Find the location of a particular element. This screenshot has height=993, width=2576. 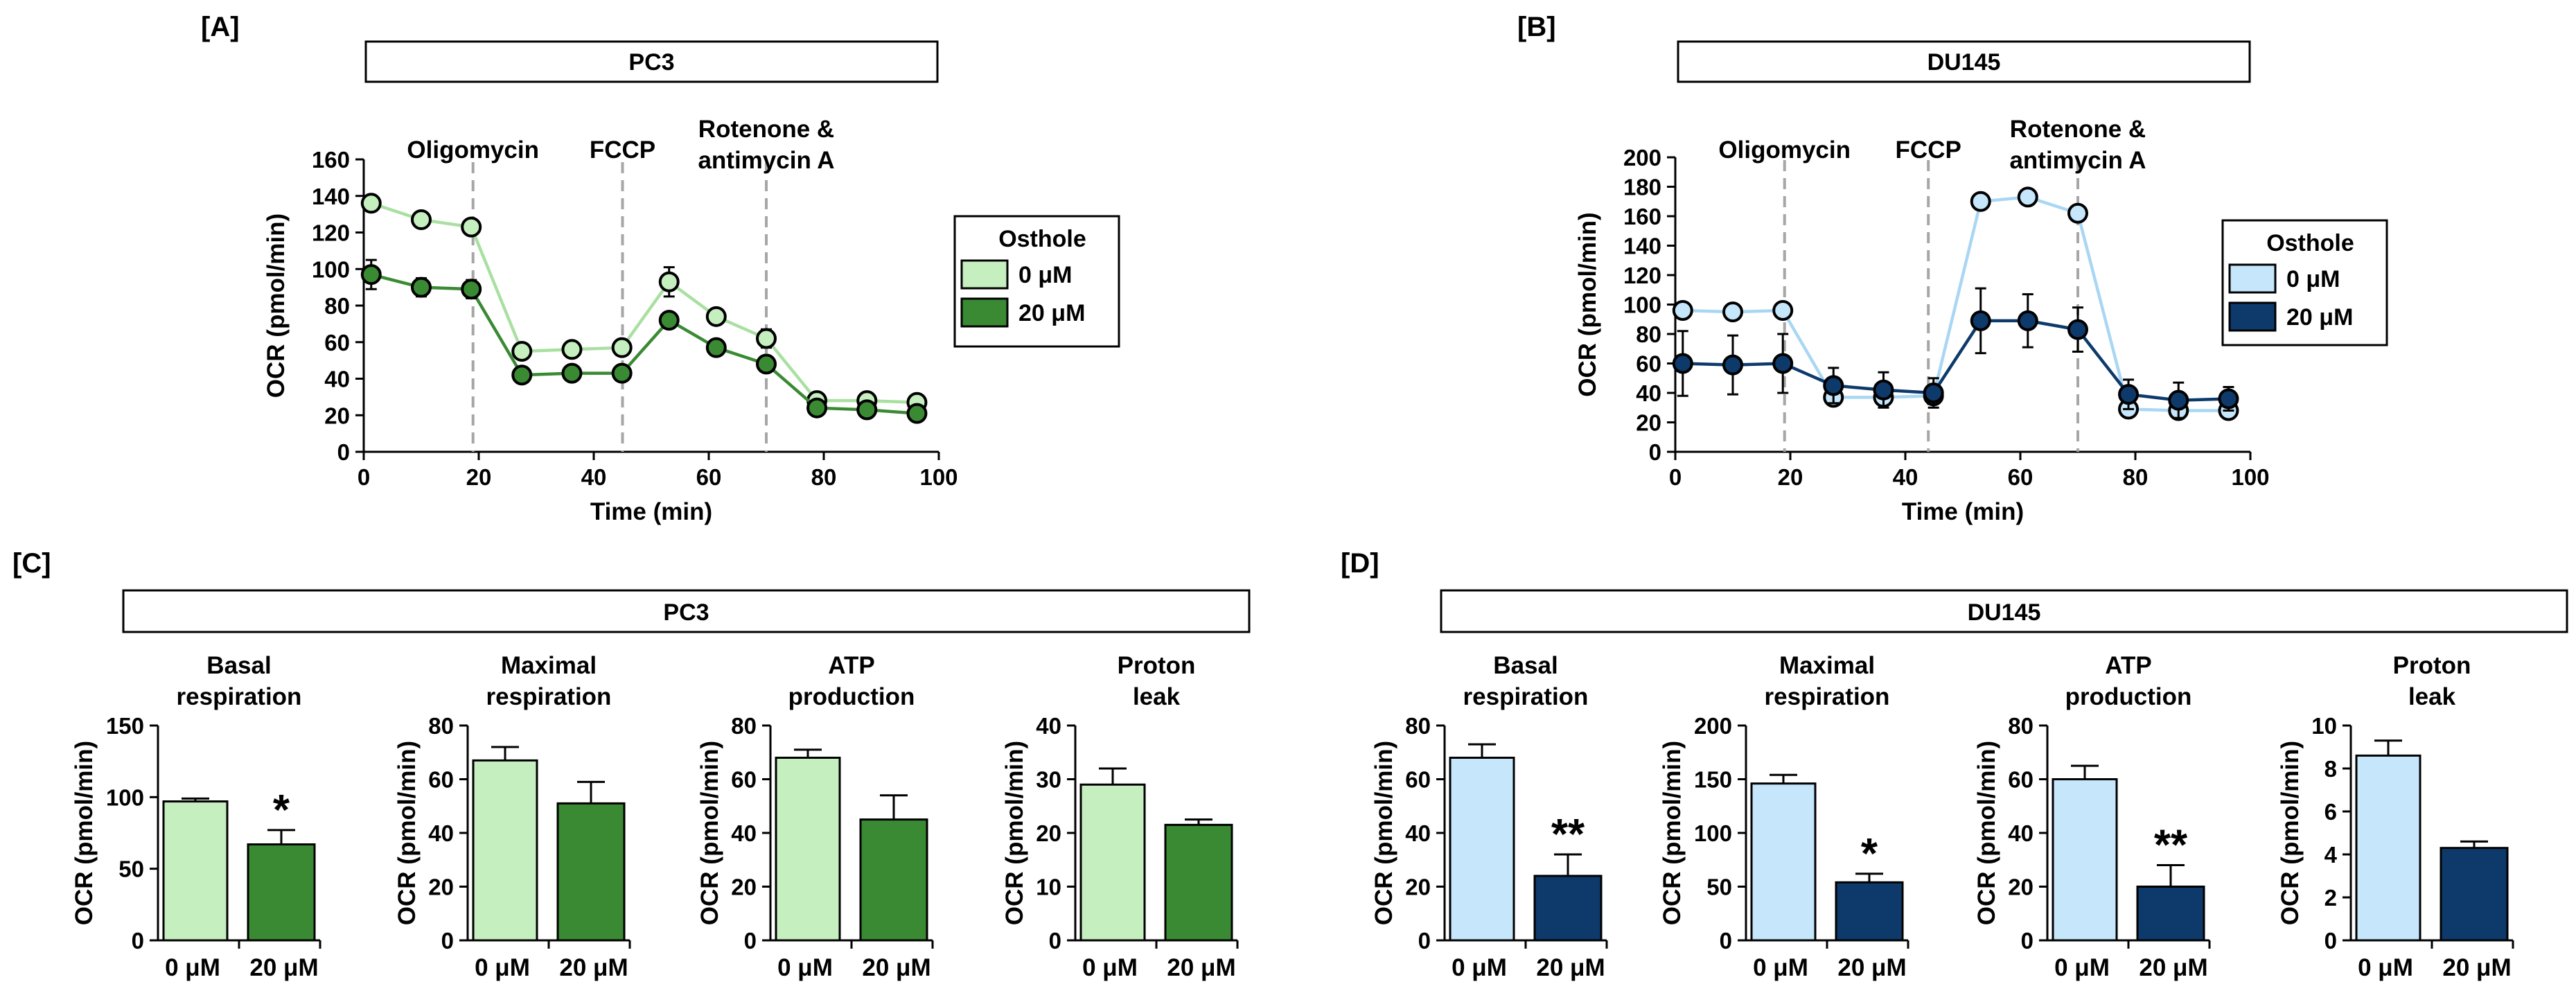

subplot-title: Basal is located at coordinates (238, 665).